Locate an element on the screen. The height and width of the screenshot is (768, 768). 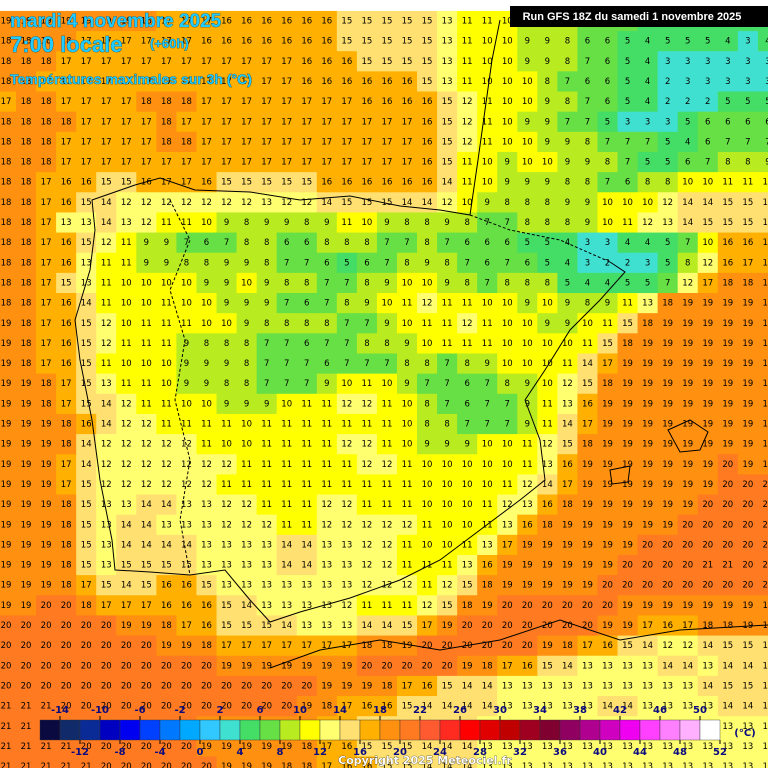
legend-tick-label: -14 is located at coordinates (60, 710).